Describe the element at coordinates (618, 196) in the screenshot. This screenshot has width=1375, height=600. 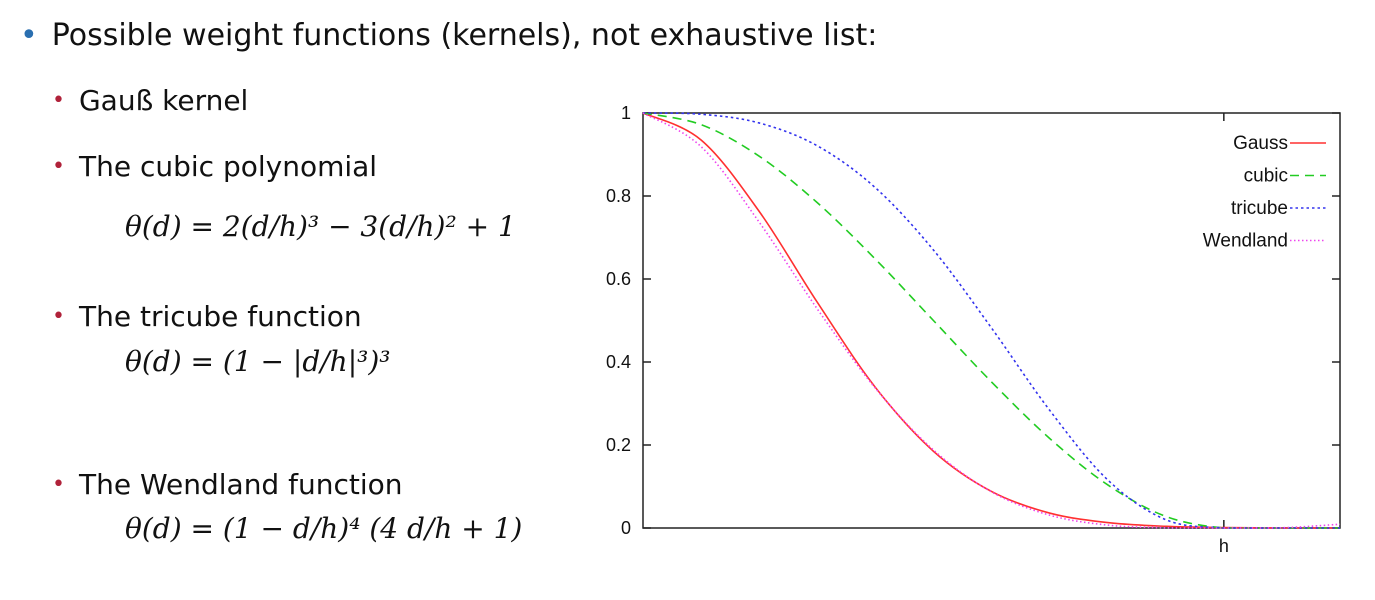
I see `y-tick-label: 0.8` at that location.